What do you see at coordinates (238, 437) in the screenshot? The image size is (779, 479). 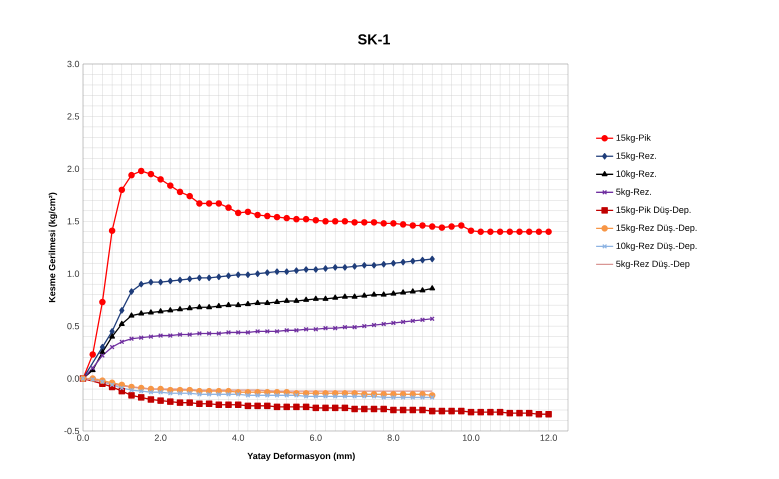 I see `x-tick-label: 4.0` at bounding box center [238, 437].